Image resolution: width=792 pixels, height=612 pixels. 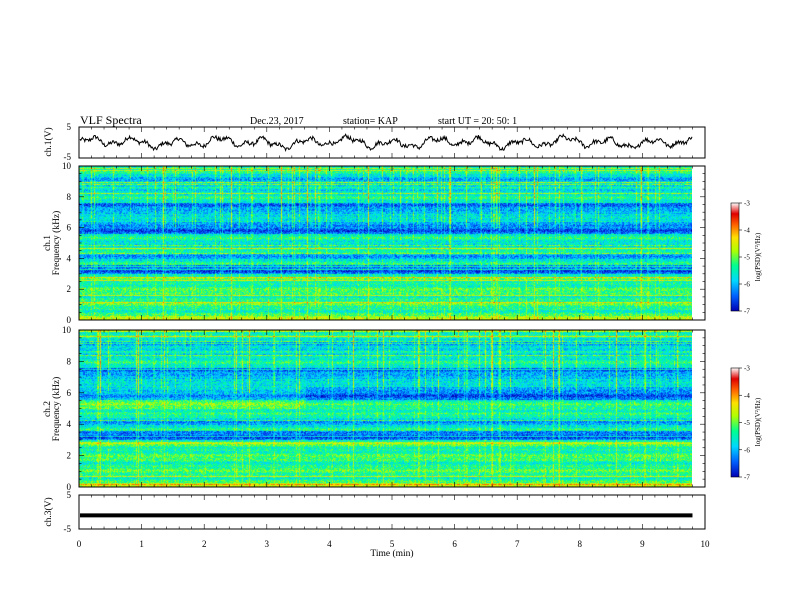 What do you see at coordinates (48, 243) in the screenshot?
I see `ch1-spectrogram-ylabel: ch.1` at bounding box center [48, 243].